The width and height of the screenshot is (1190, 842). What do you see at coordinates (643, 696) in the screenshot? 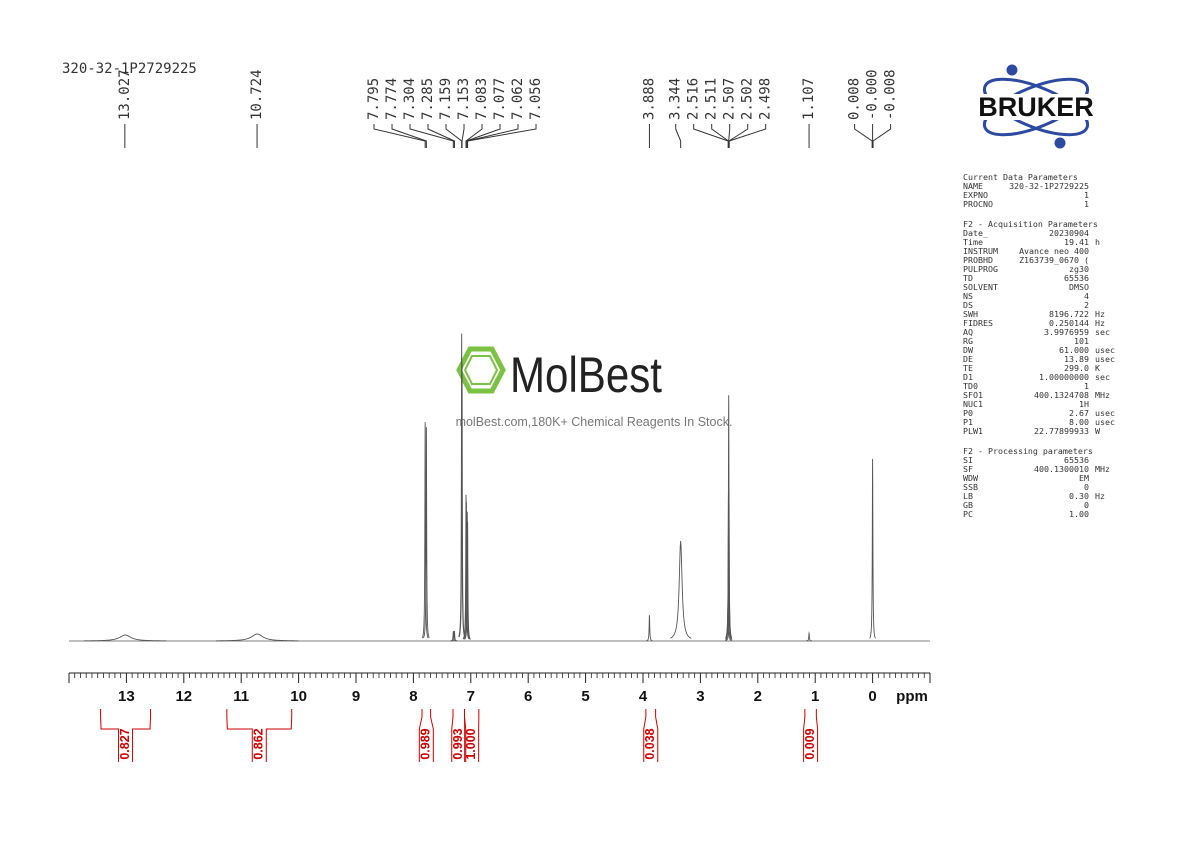
I see `x-tick-label: 4` at bounding box center [643, 696].